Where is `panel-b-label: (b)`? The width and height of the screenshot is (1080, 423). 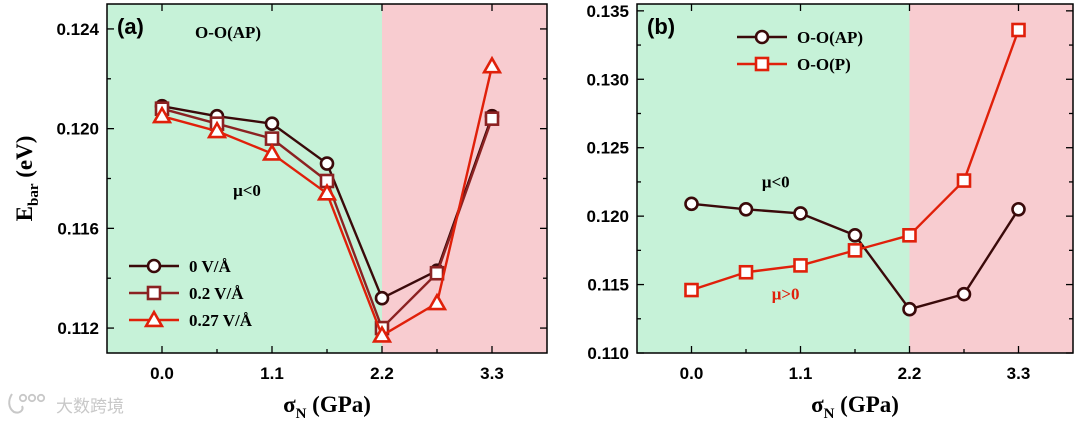
panel-b-label: (b) is located at coordinates (661, 26).